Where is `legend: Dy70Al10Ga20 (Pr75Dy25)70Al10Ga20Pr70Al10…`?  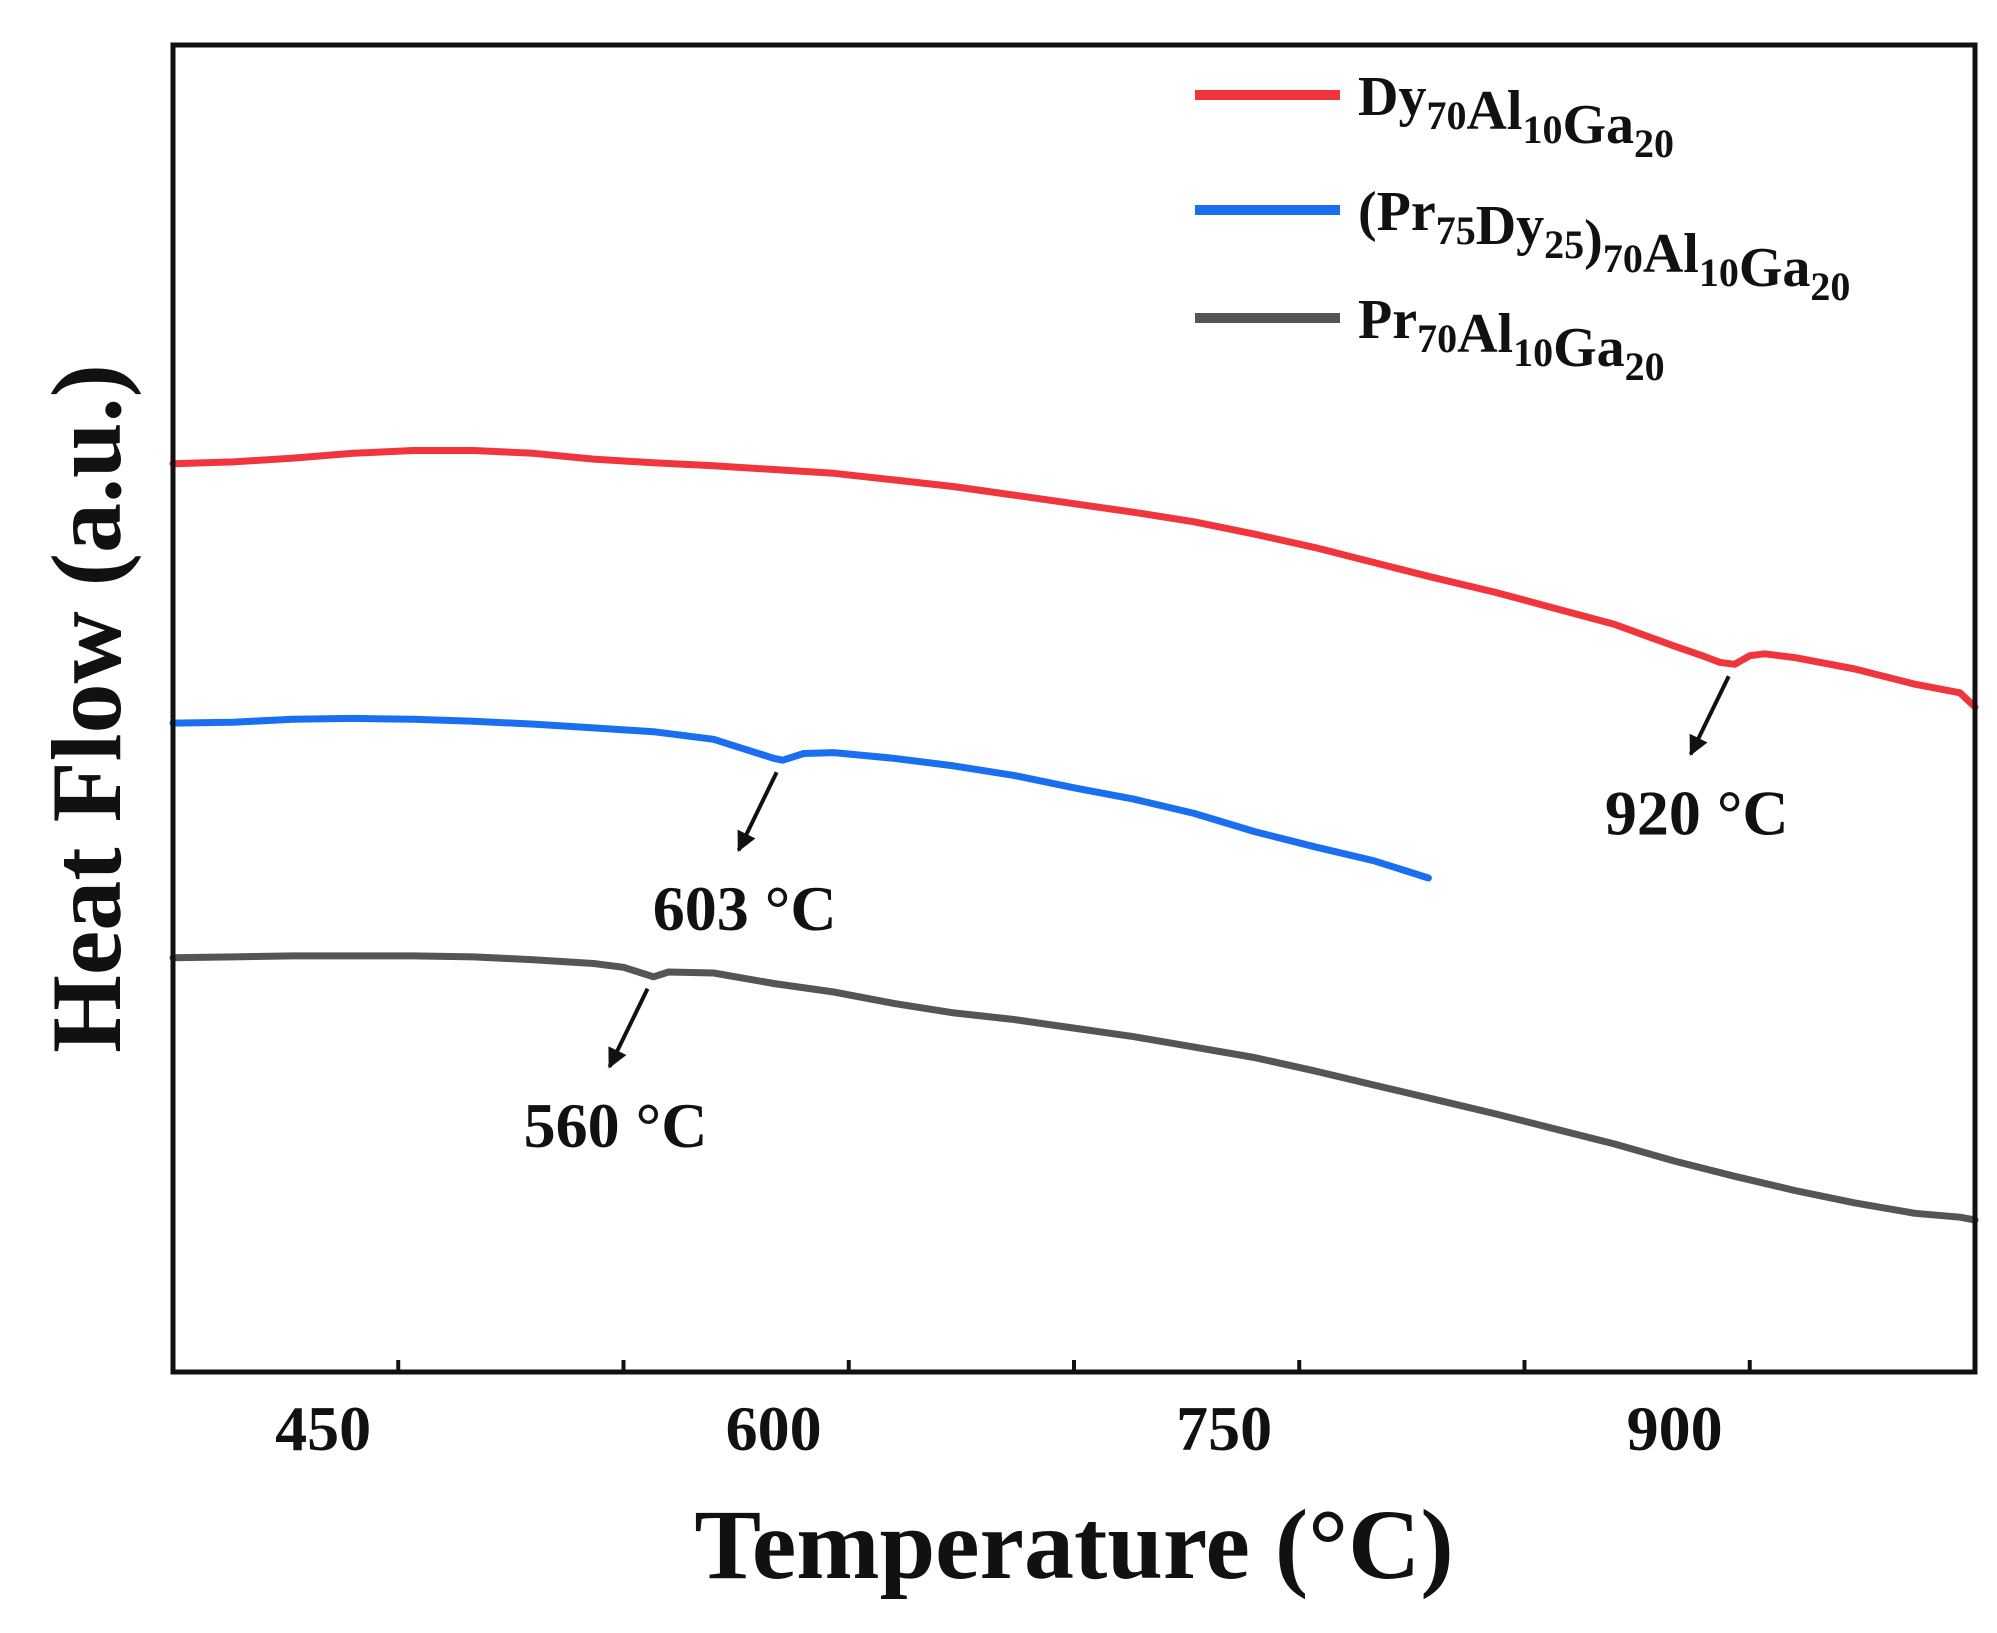 legend: Dy70Al10Ga20 (Pr75Dy25)70Al10Ga20Pr70Al10… is located at coordinates (1522, 227).